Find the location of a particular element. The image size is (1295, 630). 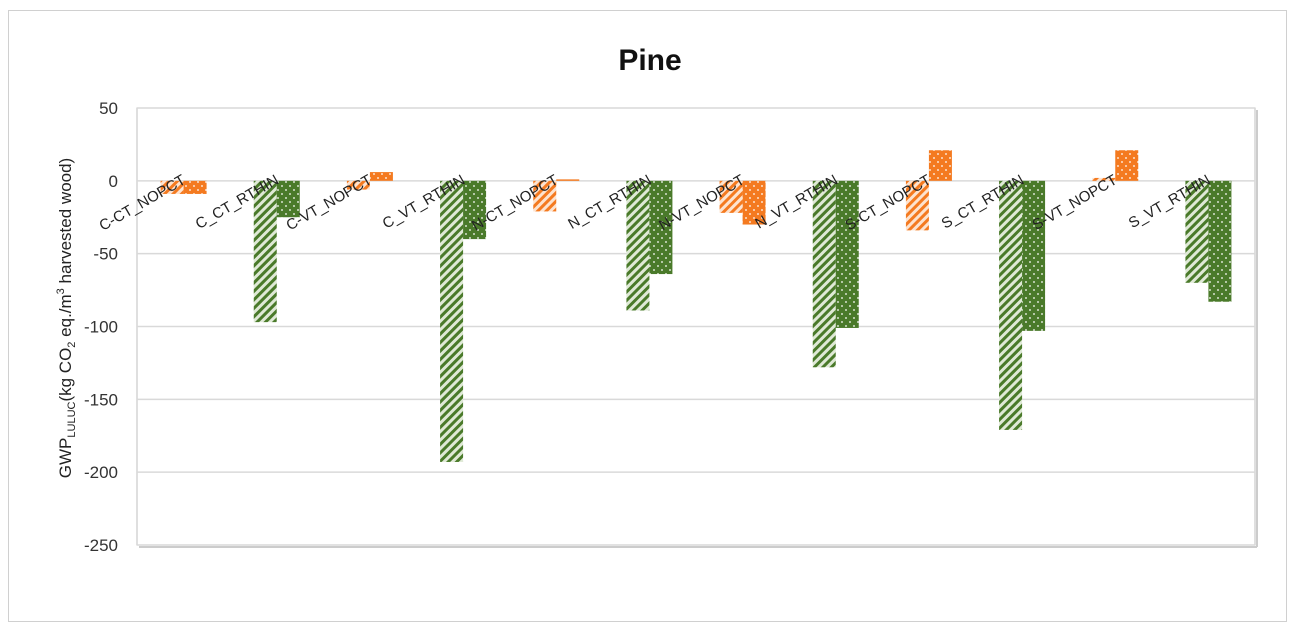

chart-title: Pine is located at coordinates (649, 60).